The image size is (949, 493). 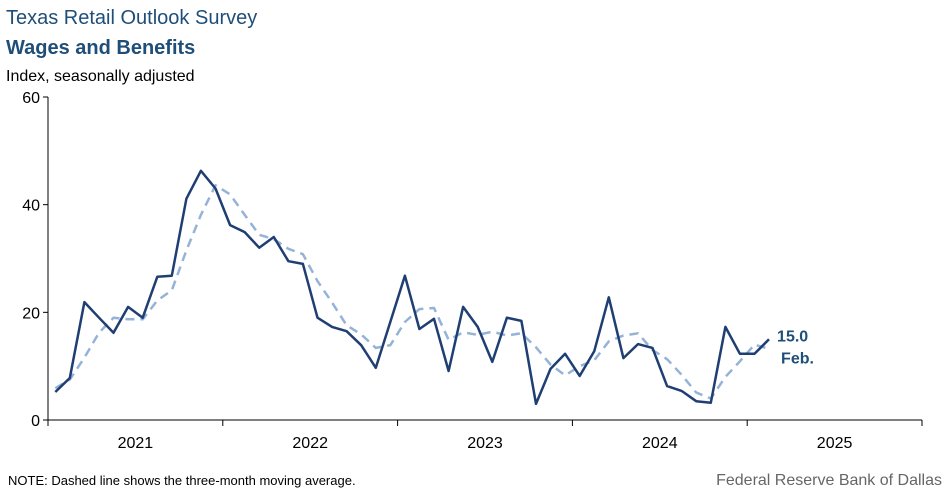 What do you see at coordinates (792, 336) in the screenshot?
I see `value-label: 15.0` at bounding box center [792, 336].